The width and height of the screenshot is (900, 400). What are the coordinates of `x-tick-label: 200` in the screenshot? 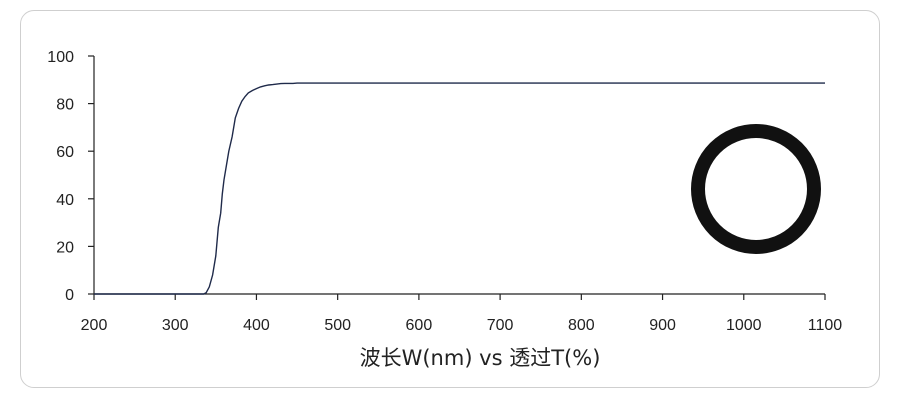 It's located at (94, 325).